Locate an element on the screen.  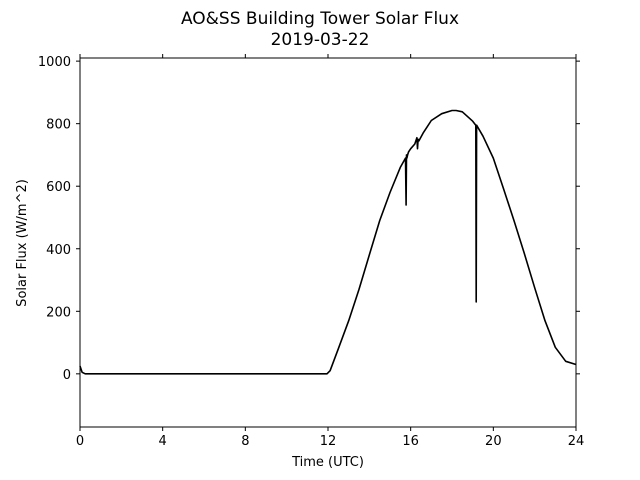
y-tick-label: 1000 is located at coordinates (54, 62).